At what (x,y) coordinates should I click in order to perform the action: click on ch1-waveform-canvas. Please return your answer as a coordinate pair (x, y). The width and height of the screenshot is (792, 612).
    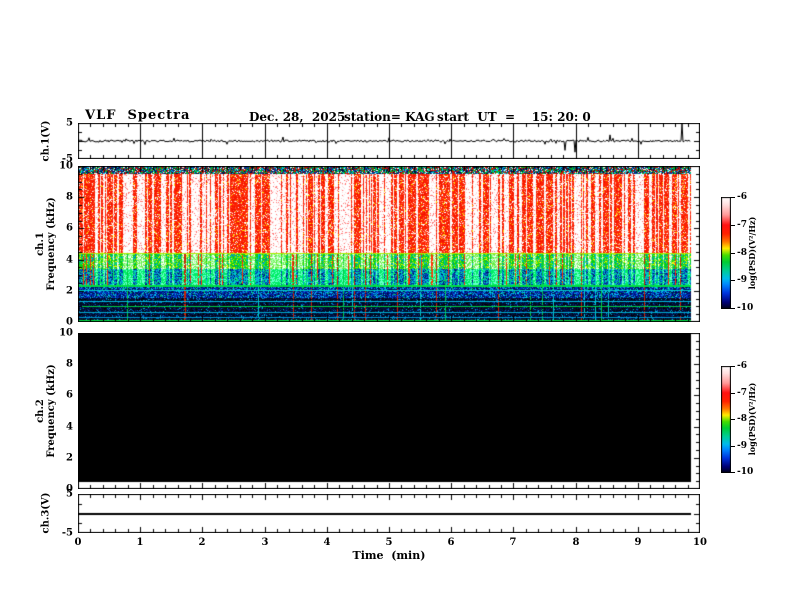
    Looking at the image, I should click on (389, 141).